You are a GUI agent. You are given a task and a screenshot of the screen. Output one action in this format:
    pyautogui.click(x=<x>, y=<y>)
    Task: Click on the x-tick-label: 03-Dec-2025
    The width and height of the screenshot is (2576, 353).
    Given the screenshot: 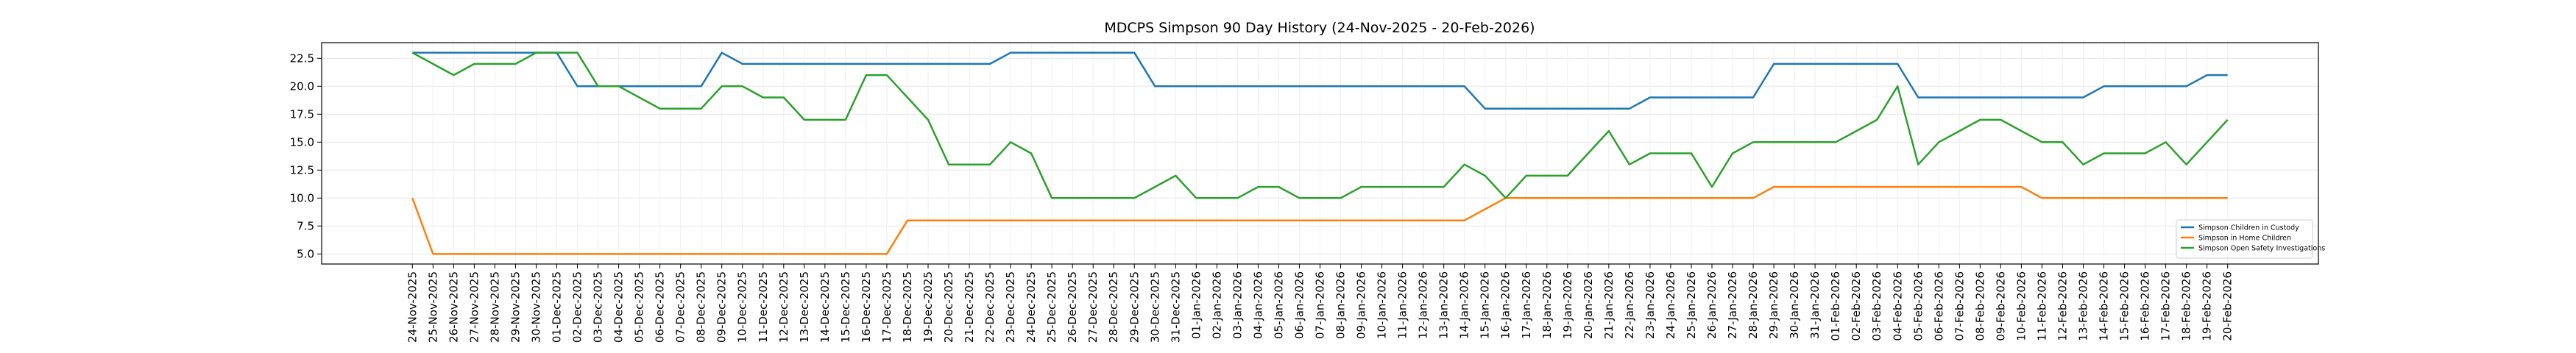 What is the action you would take?
    pyautogui.click(x=598, y=307)
    